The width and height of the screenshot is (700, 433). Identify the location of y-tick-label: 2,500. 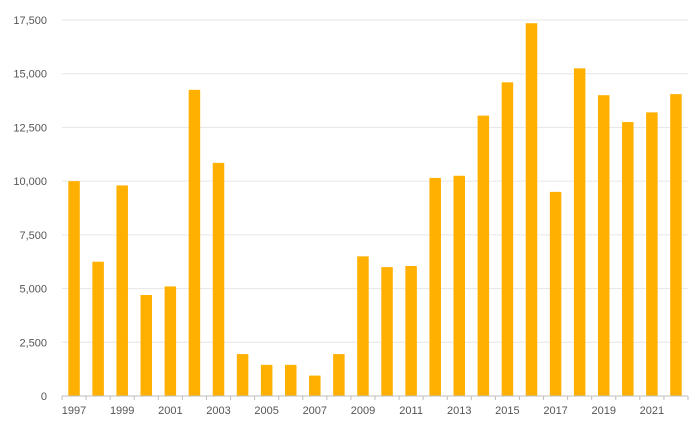
(33, 343).